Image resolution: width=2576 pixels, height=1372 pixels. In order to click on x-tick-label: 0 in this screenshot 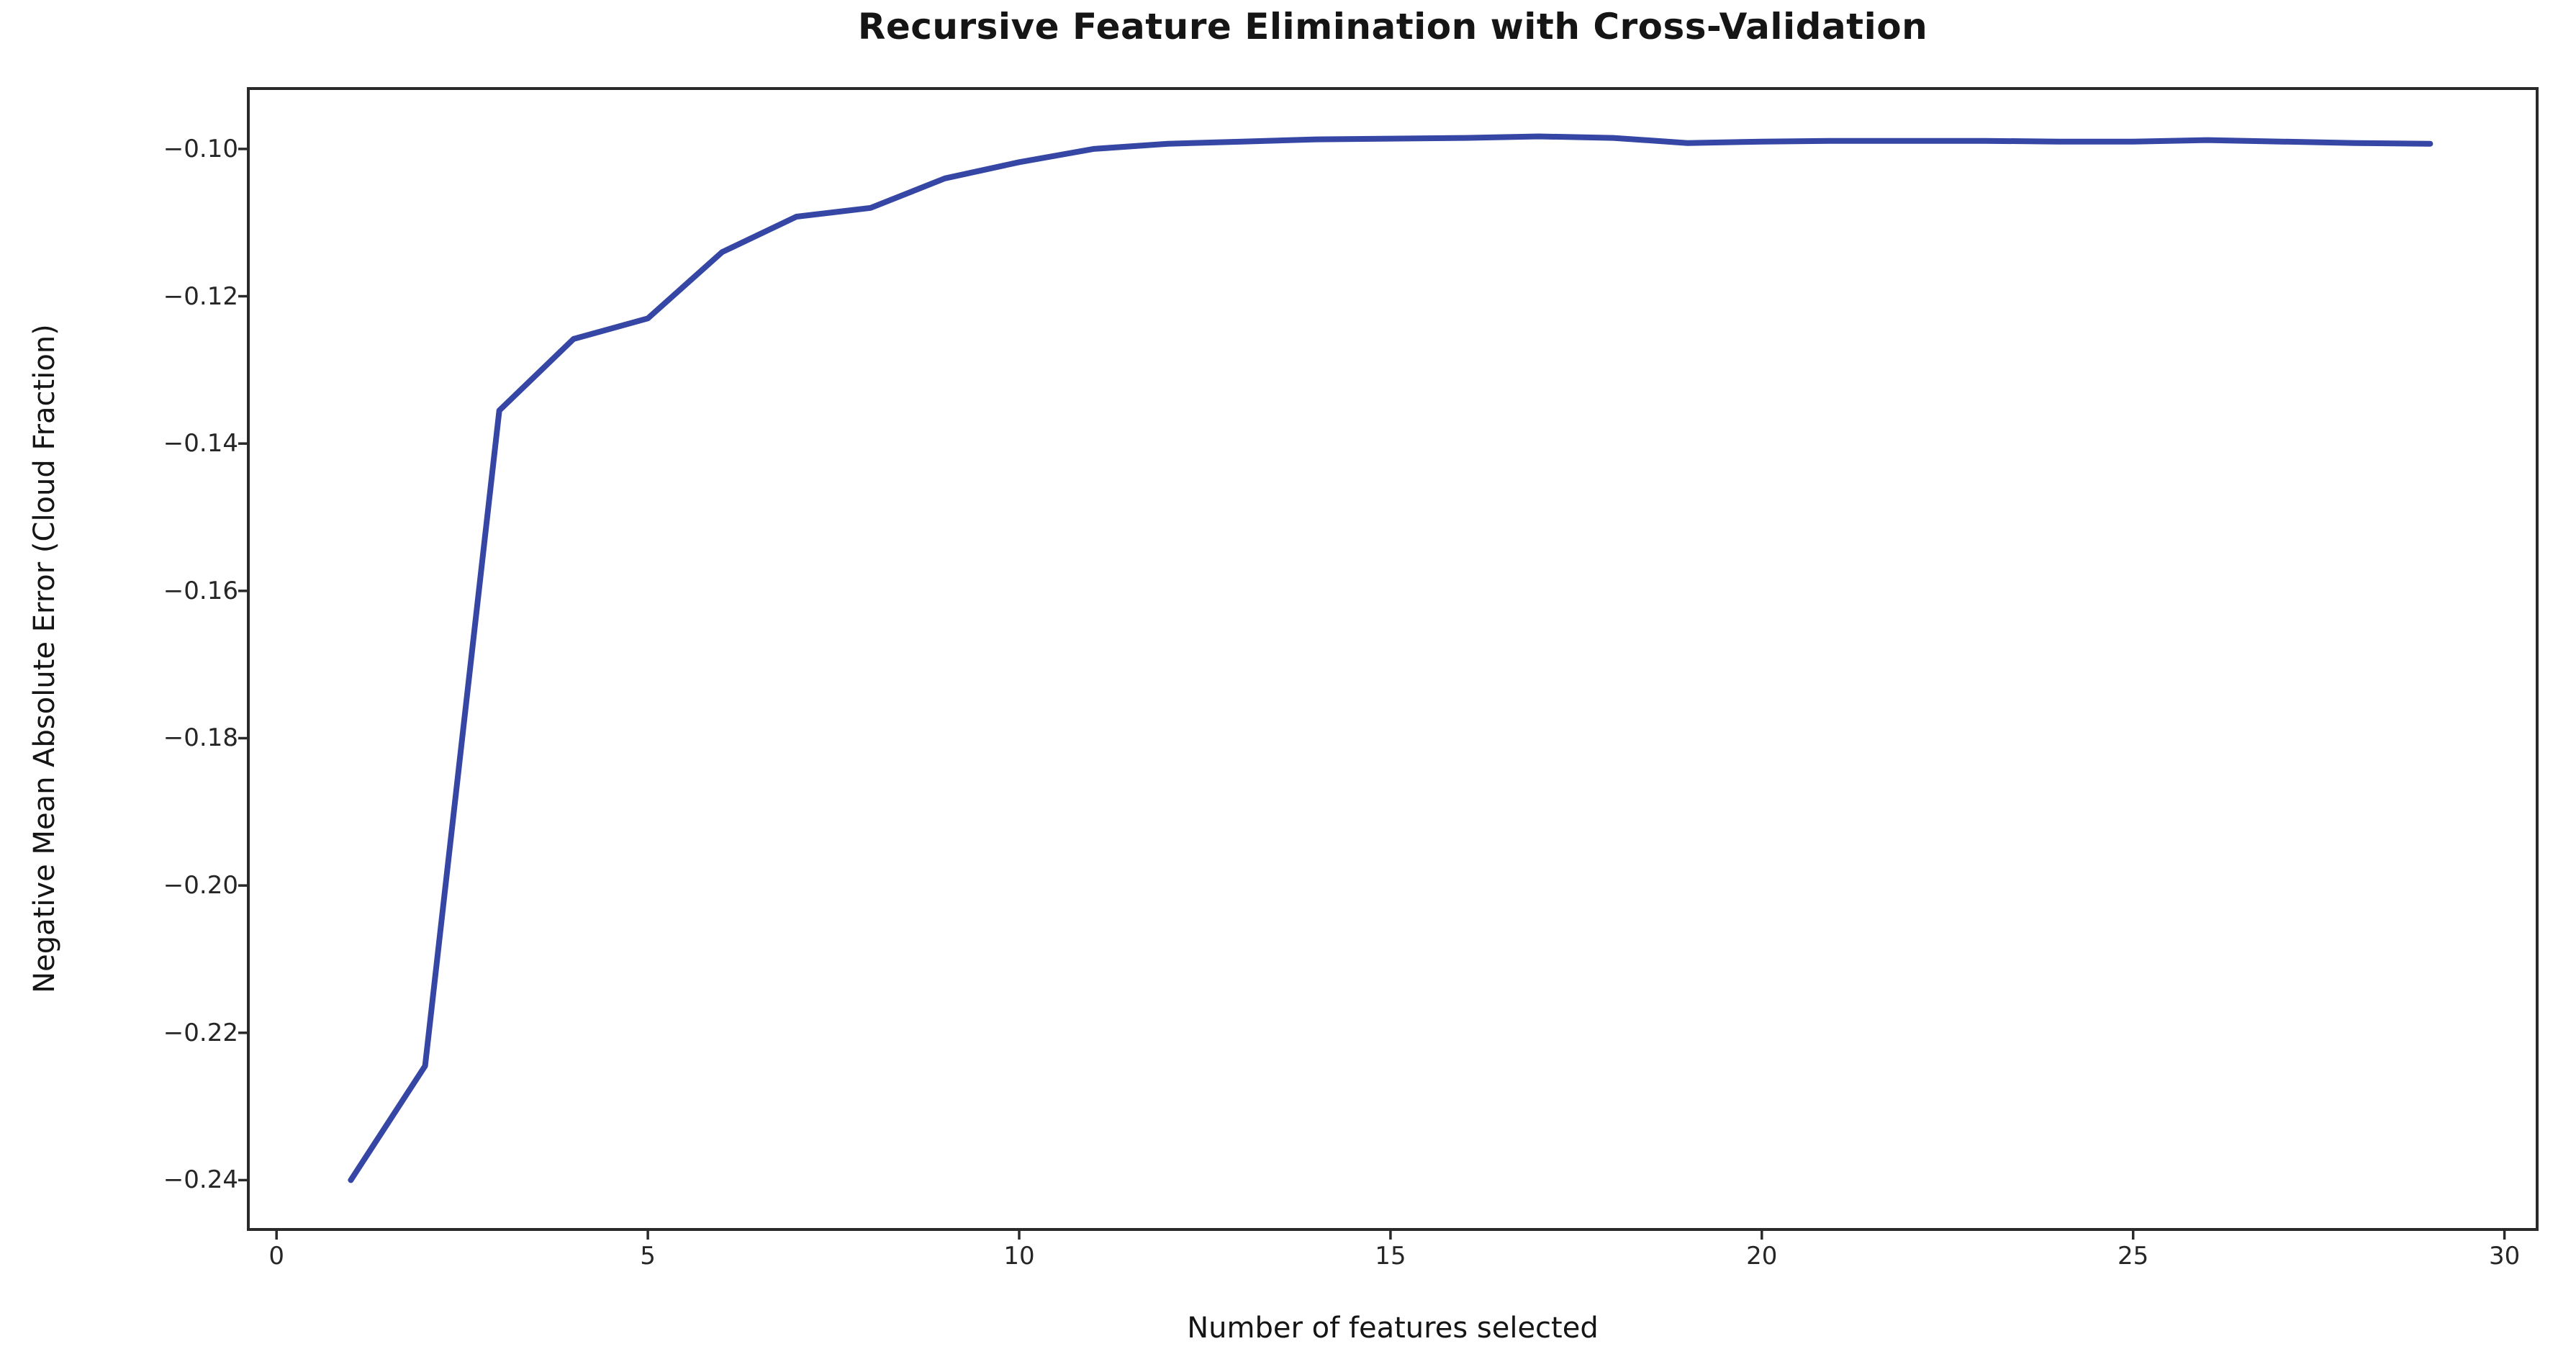, I will do `click(276, 1256)`.